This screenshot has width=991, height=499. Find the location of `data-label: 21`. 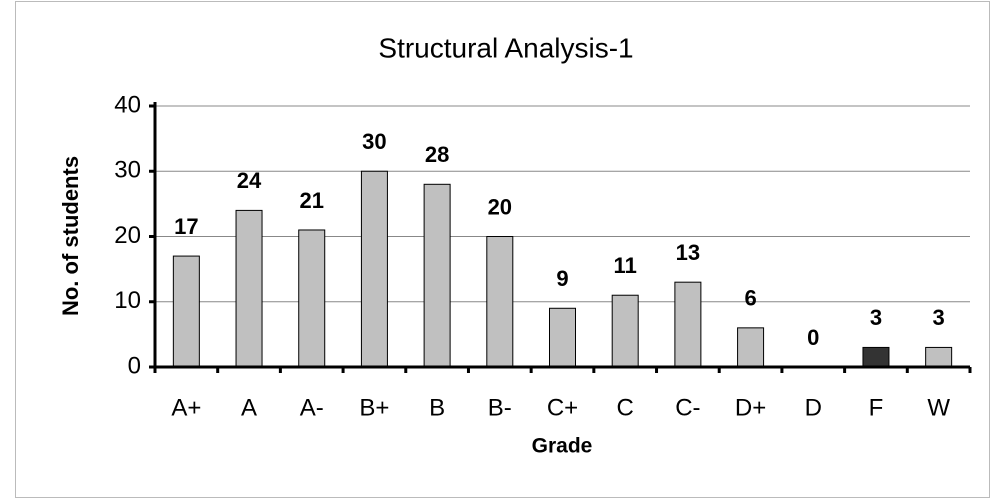

data-label: 21 is located at coordinates (311, 200).